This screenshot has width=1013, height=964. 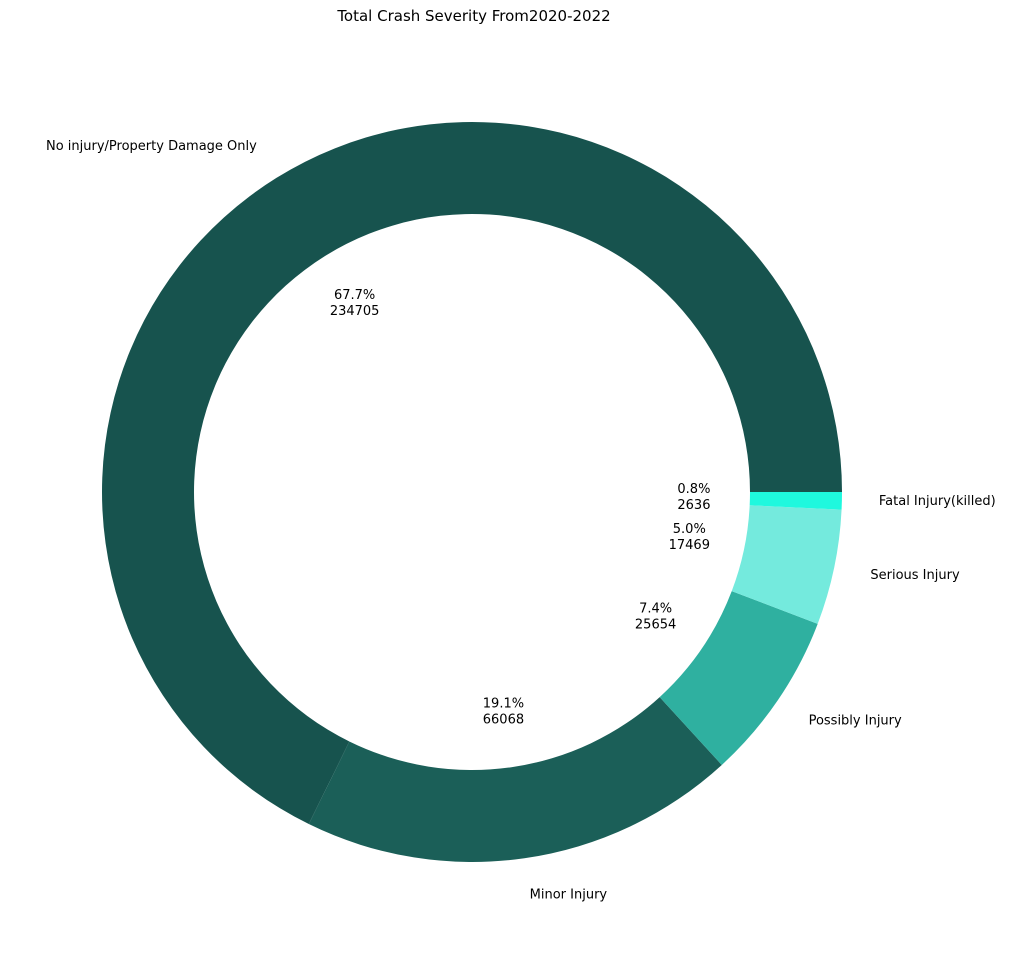 What do you see at coordinates (693, 505) in the screenshot?
I see `slice-value-fatal-injury-killed: 2636` at bounding box center [693, 505].